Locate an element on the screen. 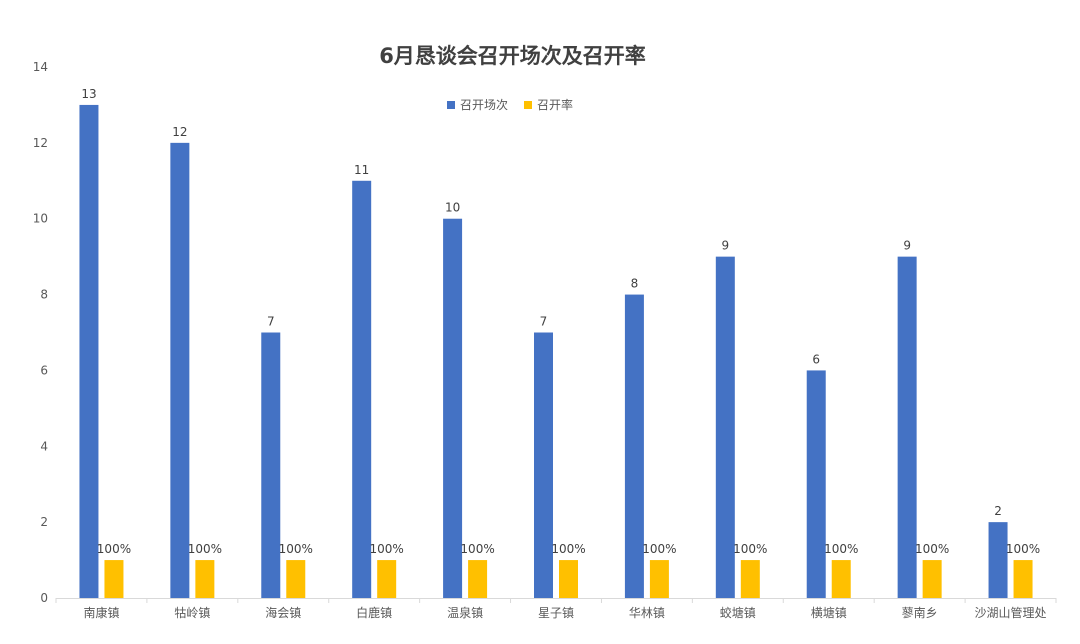  x-tick-label: 温泉镇 is located at coordinates (465, 613).